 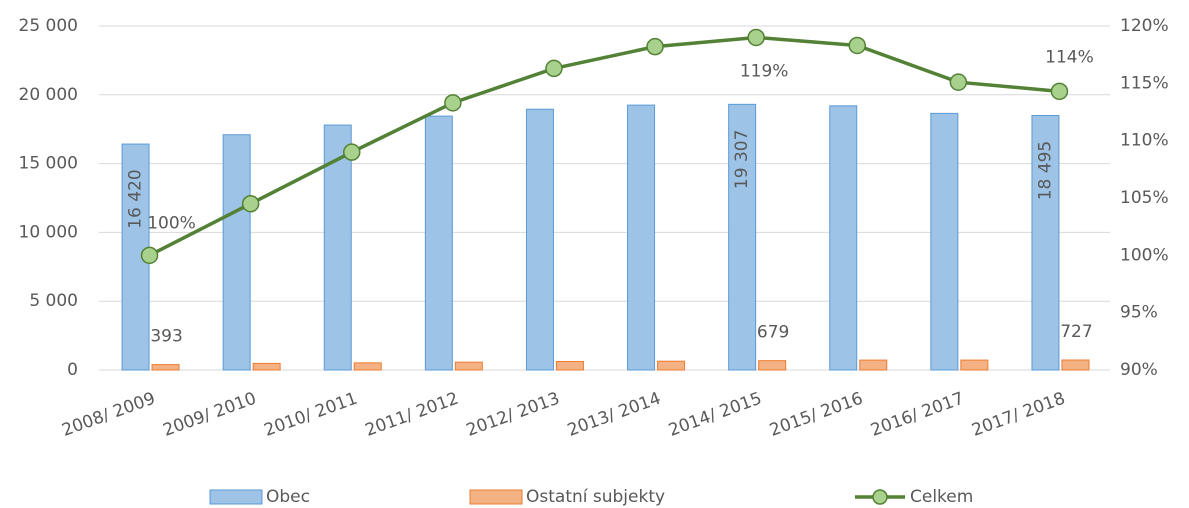 What do you see at coordinates (742, 159) in the screenshot?
I see `data-label: 19 307` at bounding box center [742, 159].